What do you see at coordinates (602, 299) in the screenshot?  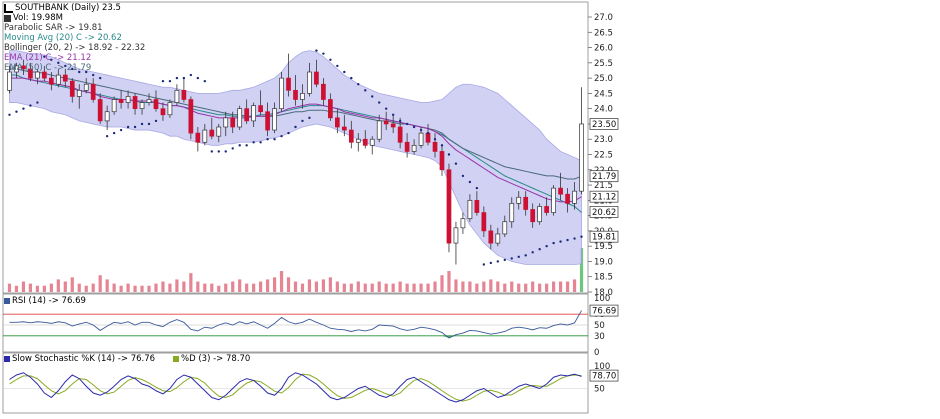 I see `rsi-tick-label: 100` at bounding box center [602, 299].